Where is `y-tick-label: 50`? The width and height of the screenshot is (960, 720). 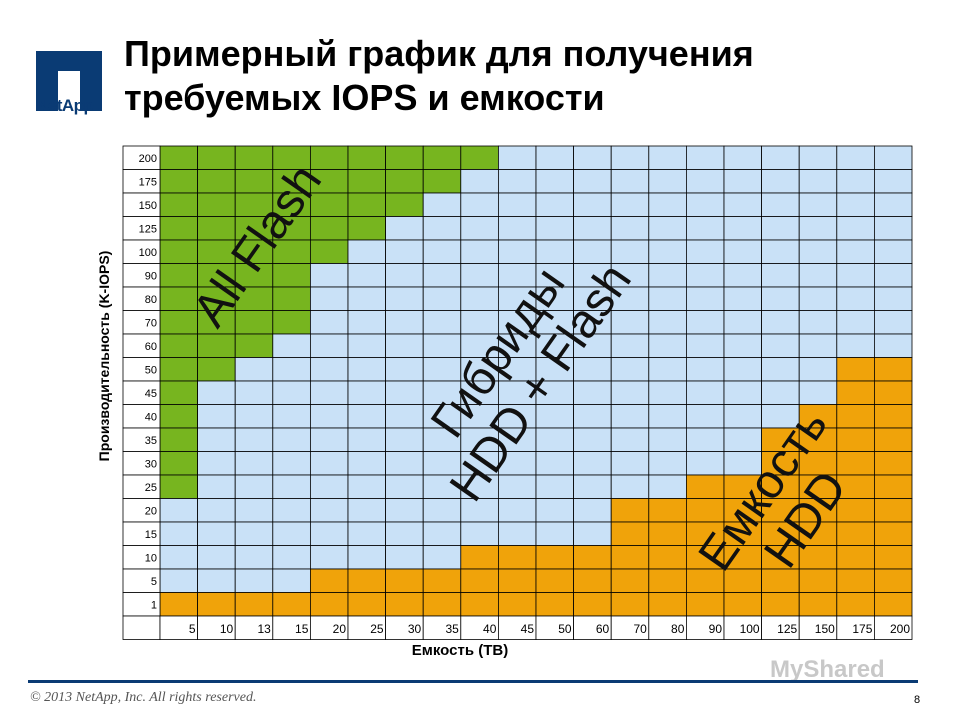 y-tick-label: 50 is located at coordinates (151, 370).